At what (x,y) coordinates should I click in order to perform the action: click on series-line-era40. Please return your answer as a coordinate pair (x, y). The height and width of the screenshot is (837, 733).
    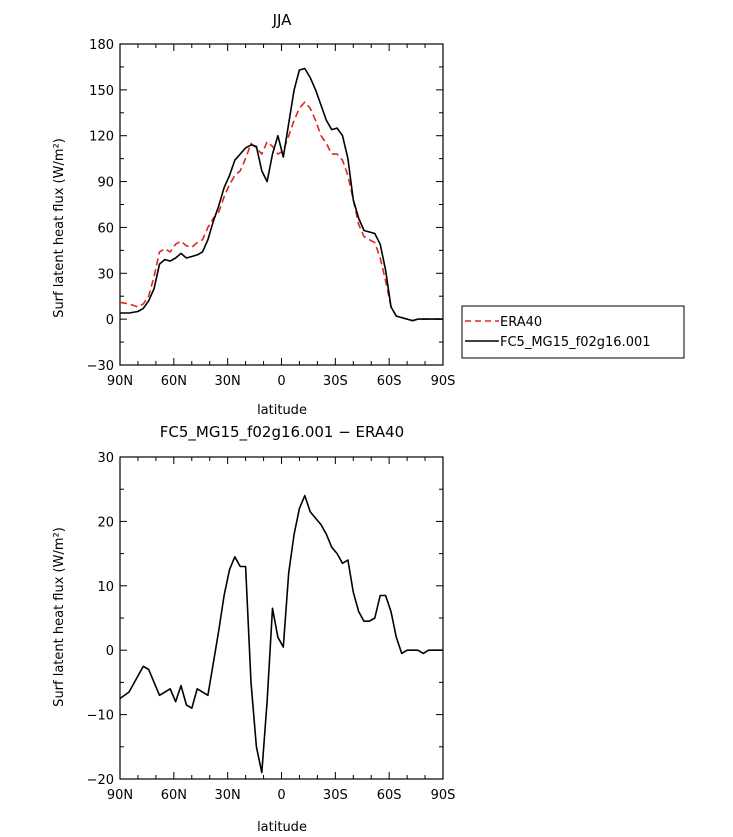
    Looking at the image, I should click on (281, 211).